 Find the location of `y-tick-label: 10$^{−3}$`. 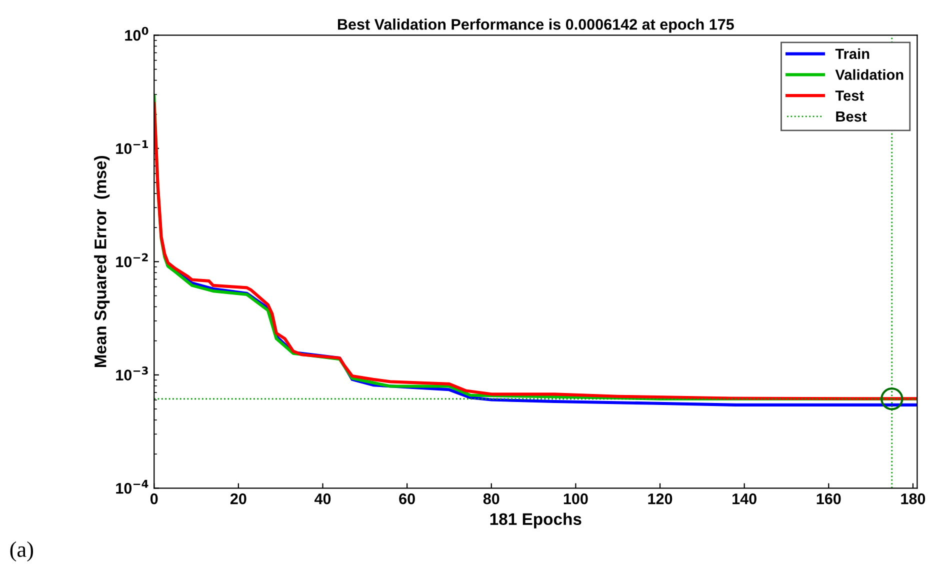

y-tick-label: 10$^{−3}$ is located at coordinates (132, 373).